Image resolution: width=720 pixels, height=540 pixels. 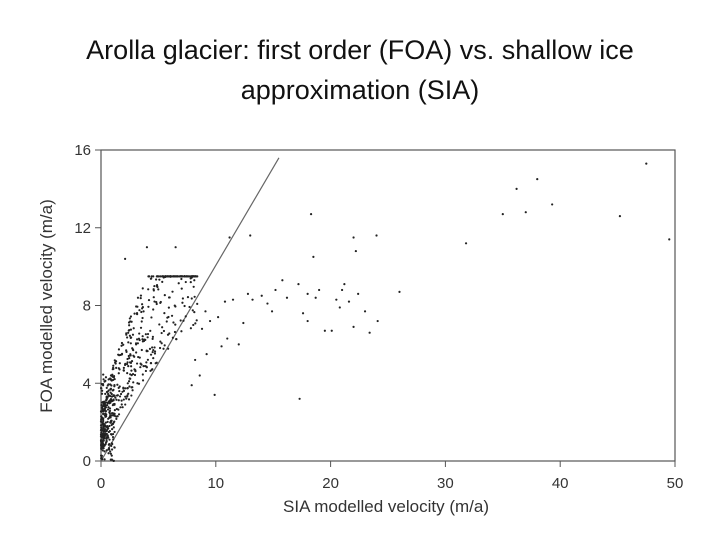 What do you see at coordinates (190, 309) in the screenshot?
I see `one-to-one-reference-line` at bounding box center [190, 309].